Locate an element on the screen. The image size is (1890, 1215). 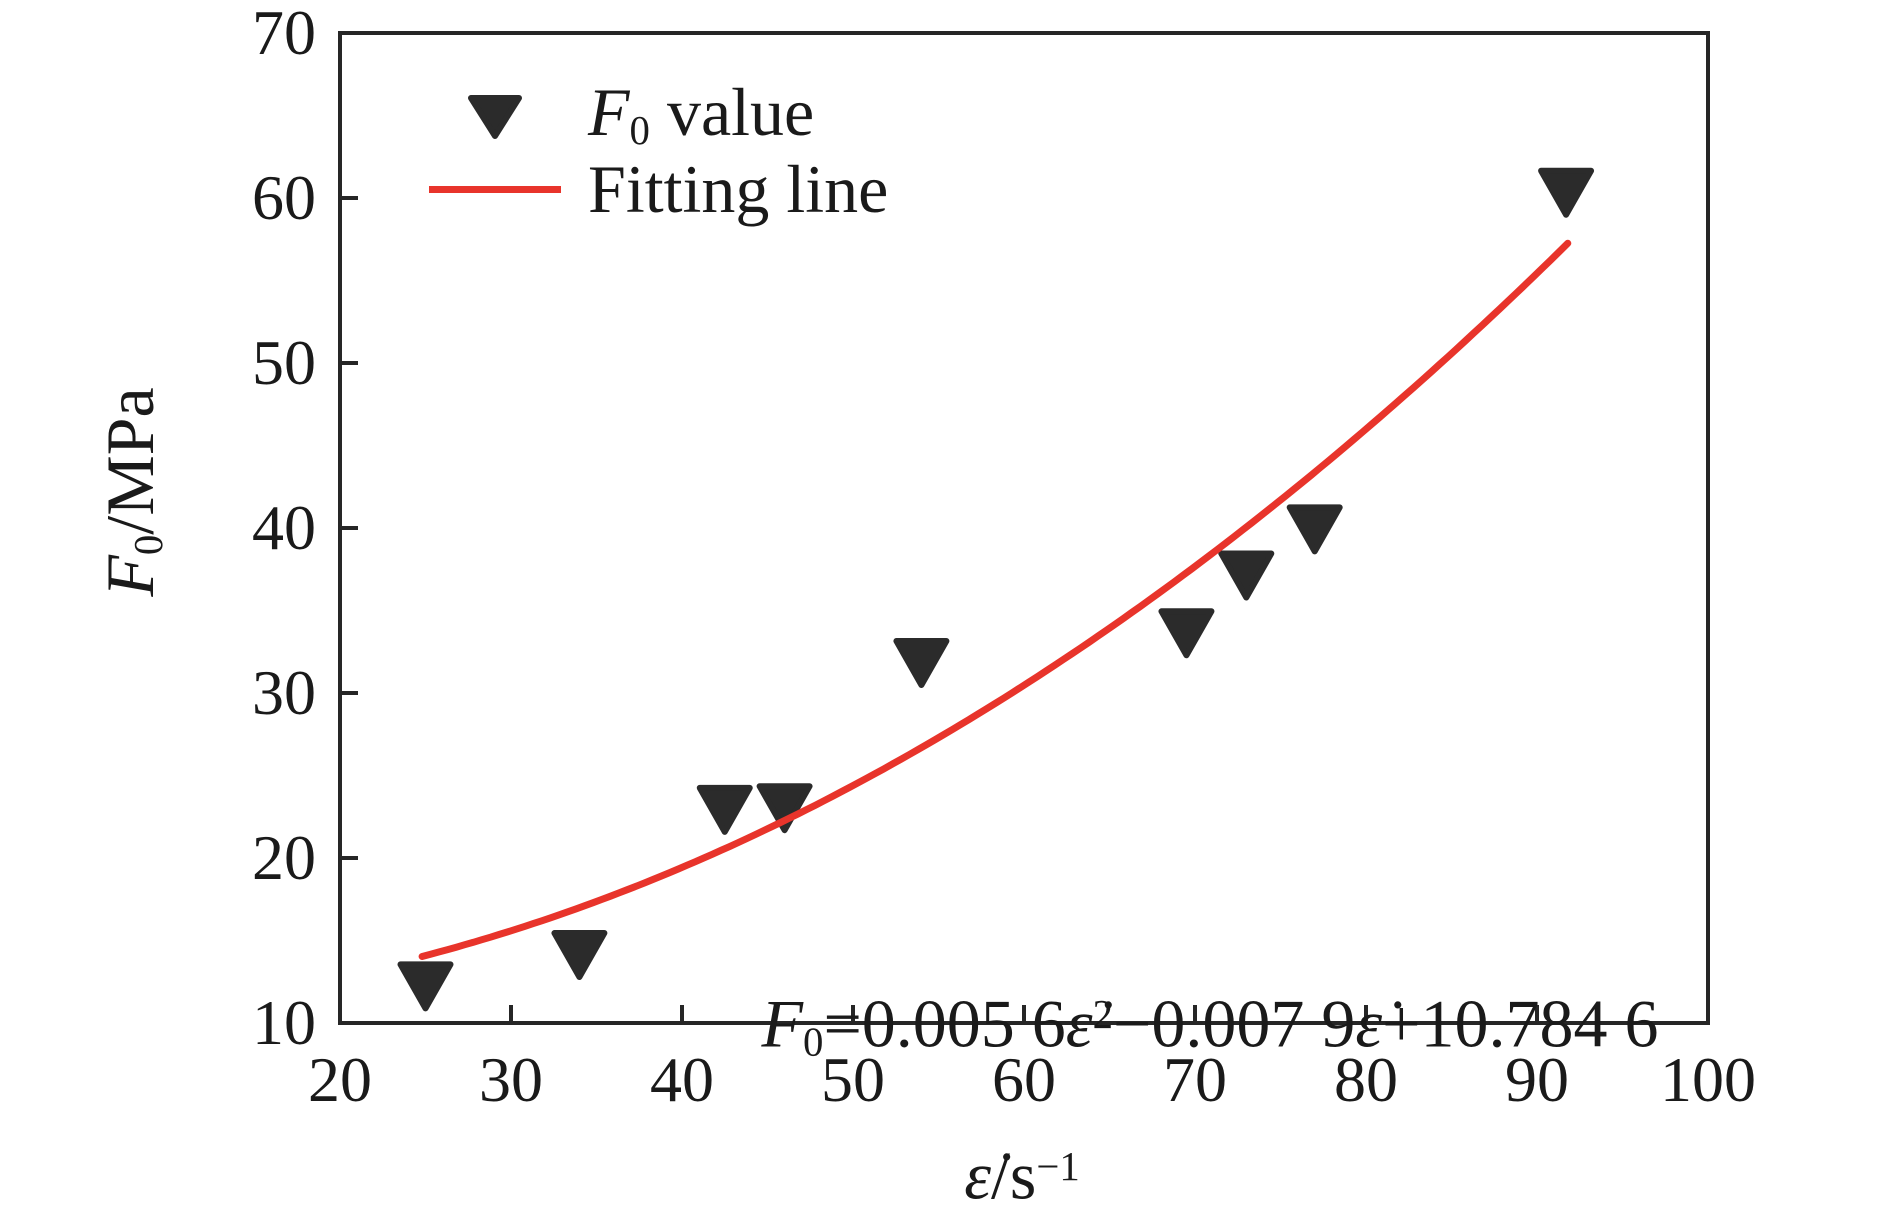
triangle-down-marker-icon is located at coordinates (495, 117).